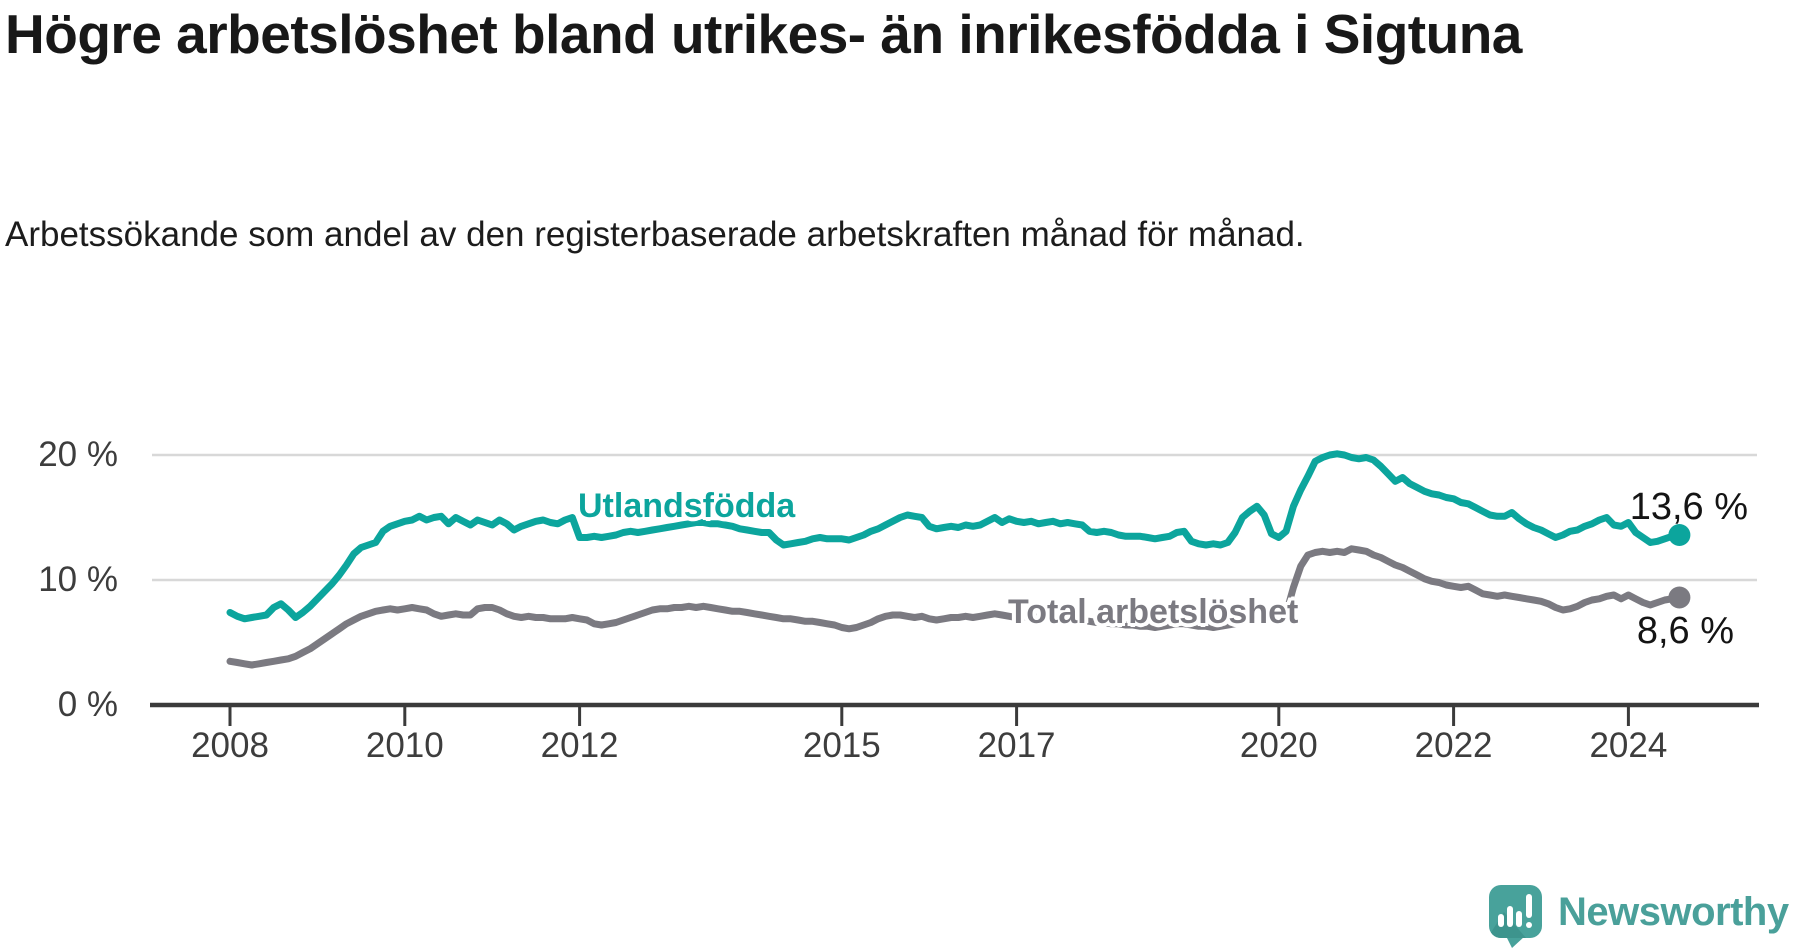 The width and height of the screenshot is (1800, 948). I want to click on series-label-utlandsfodda: Utlandsfödda, so click(687, 506).